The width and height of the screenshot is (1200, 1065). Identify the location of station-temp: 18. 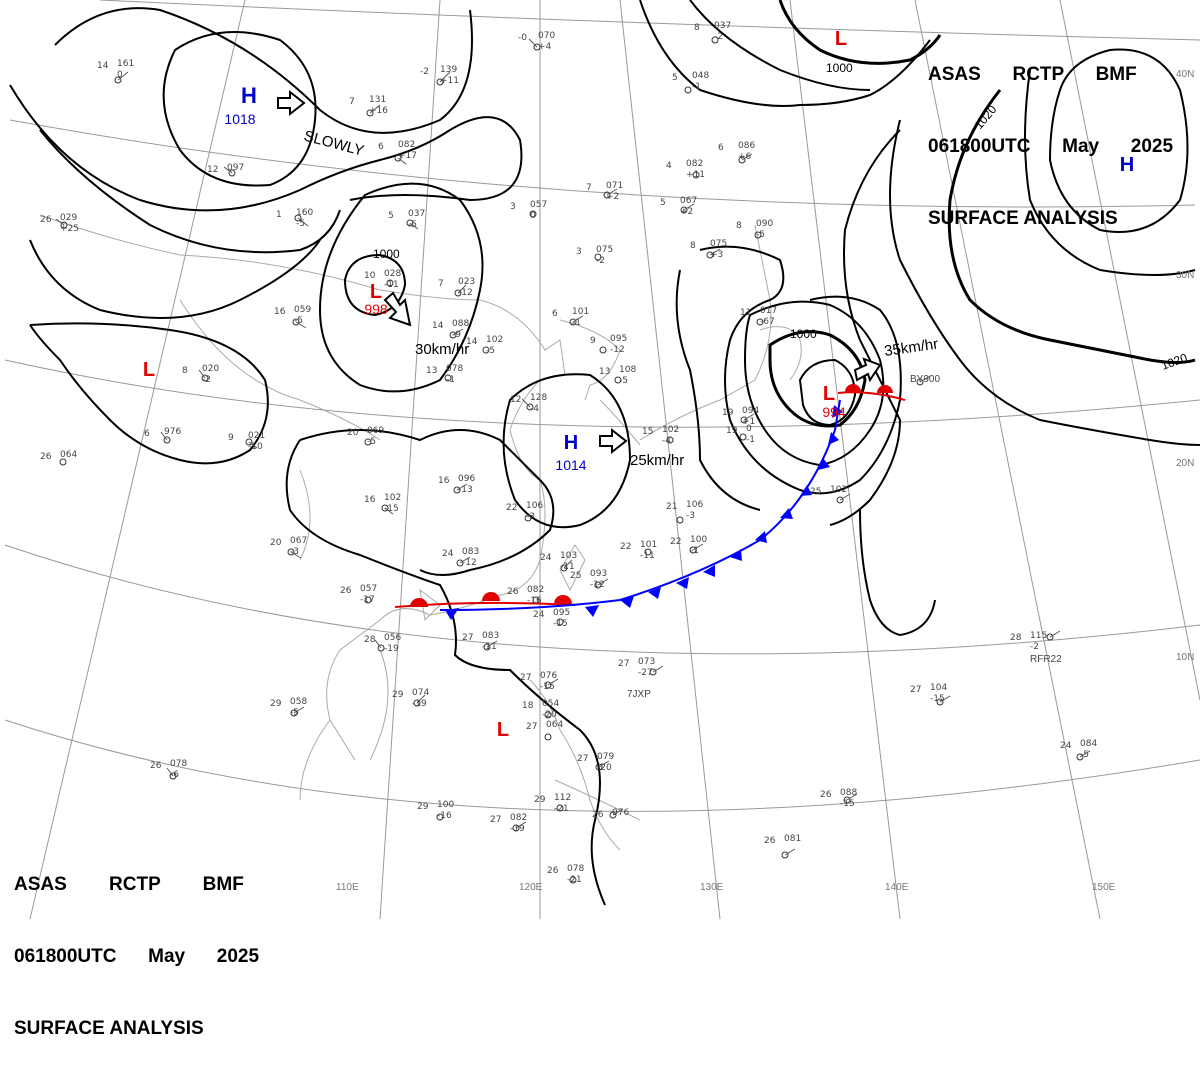
(528, 706).